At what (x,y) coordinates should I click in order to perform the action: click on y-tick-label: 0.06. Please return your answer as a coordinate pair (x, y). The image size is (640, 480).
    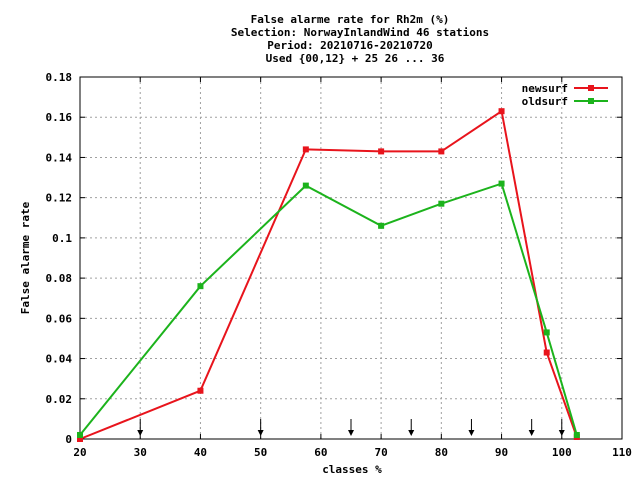
    Looking at the image, I should click on (59, 318).